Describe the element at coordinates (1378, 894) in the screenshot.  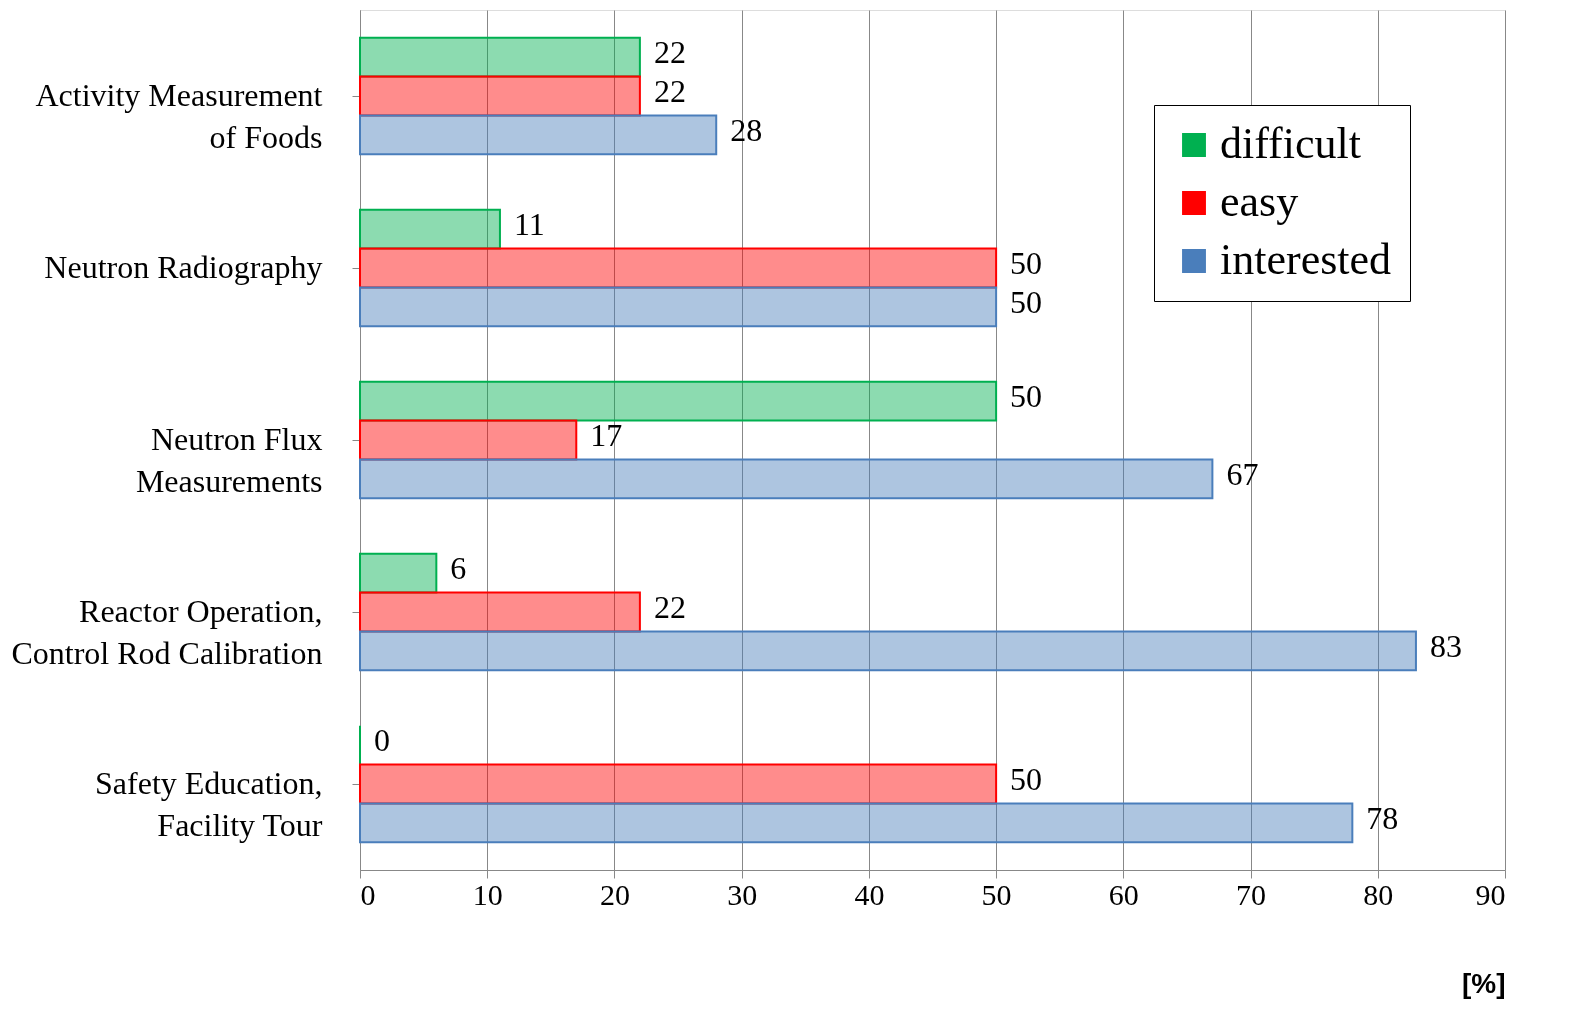
I see `x-tick-label: 80` at that location.